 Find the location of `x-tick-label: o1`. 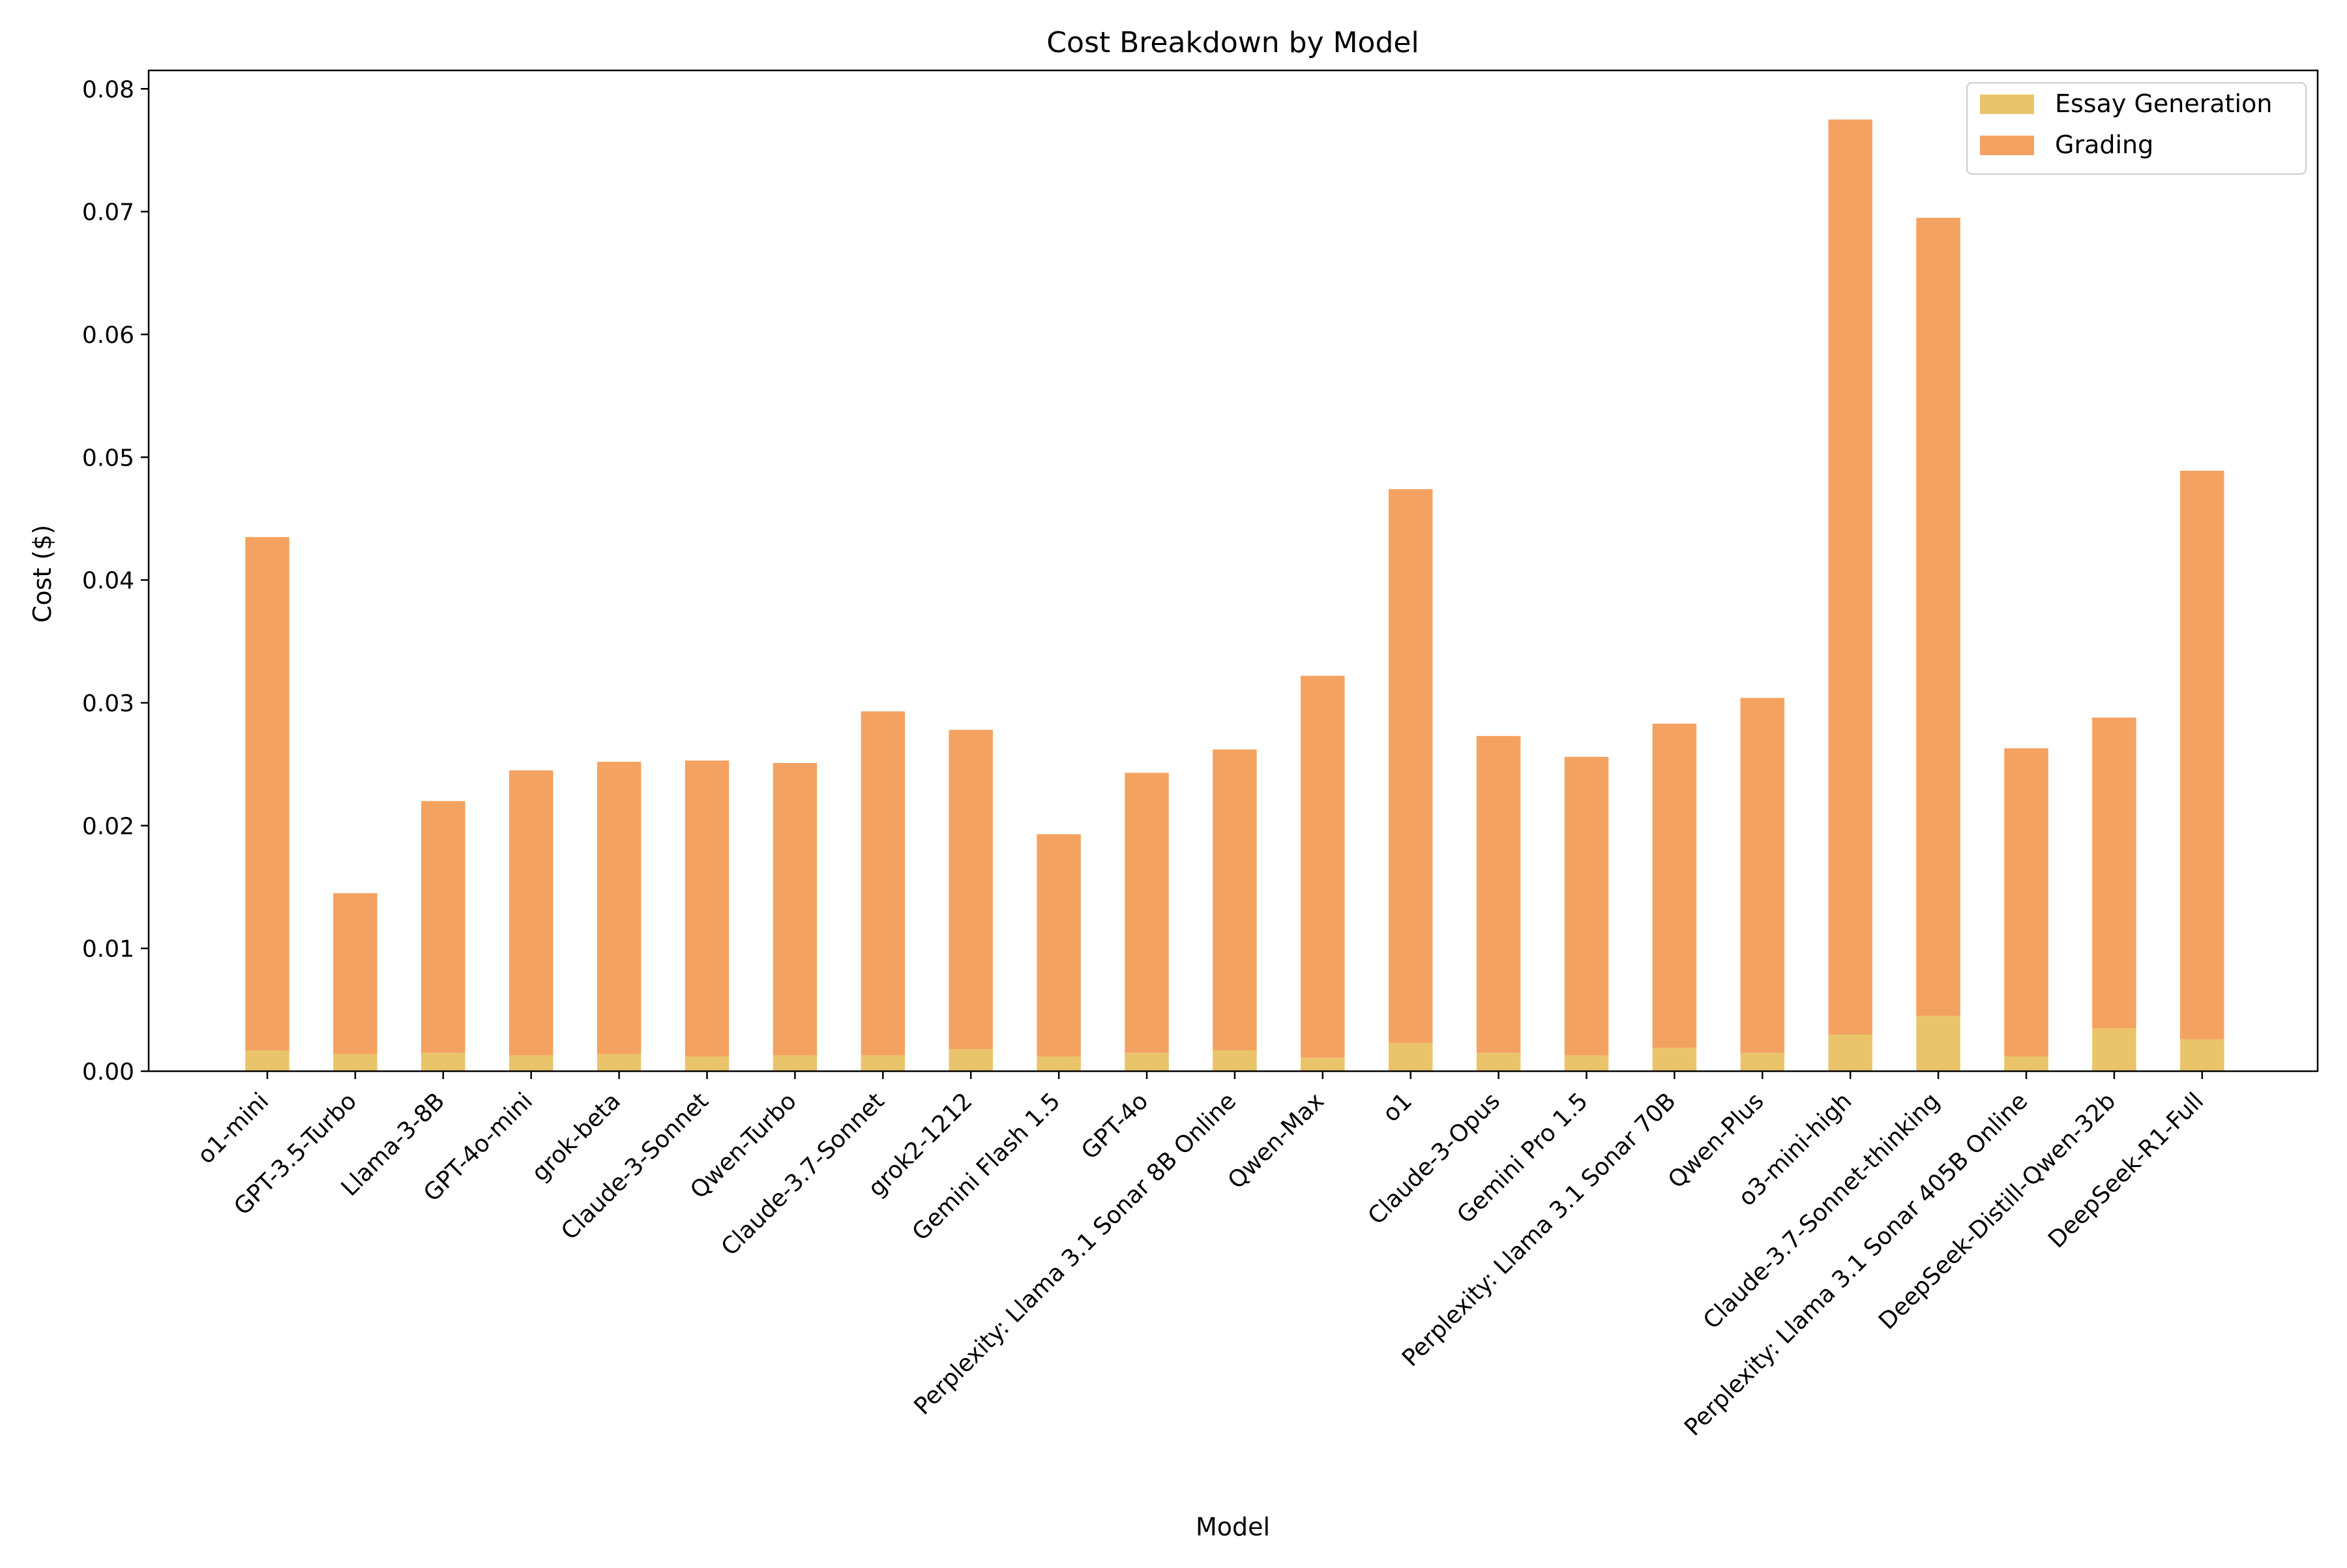

x-tick-label: o1 is located at coordinates (1397, 1107).